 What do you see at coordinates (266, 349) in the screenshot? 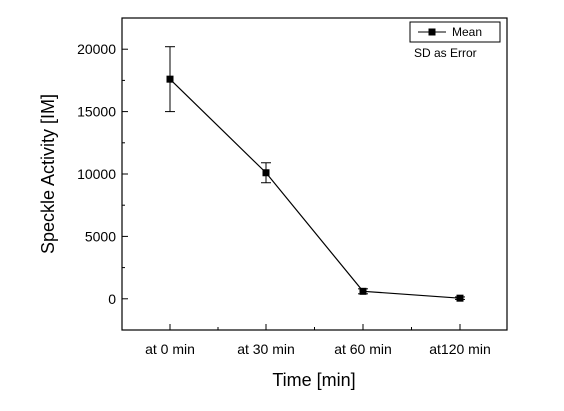
I see `x-tick-label: at 30 min` at bounding box center [266, 349].